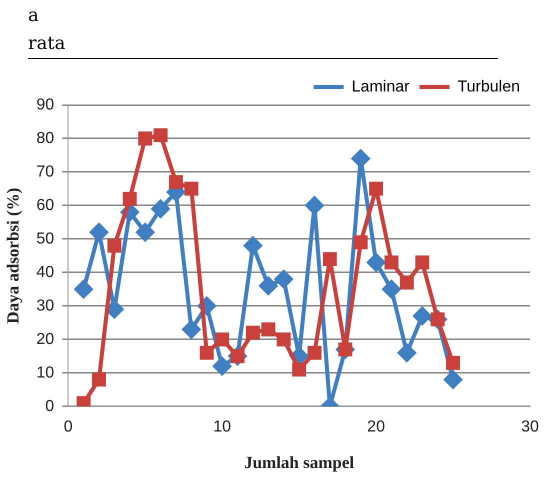 The width and height of the screenshot is (550, 481). I want to click on legend-label: Turbulen, so click(488, 87).